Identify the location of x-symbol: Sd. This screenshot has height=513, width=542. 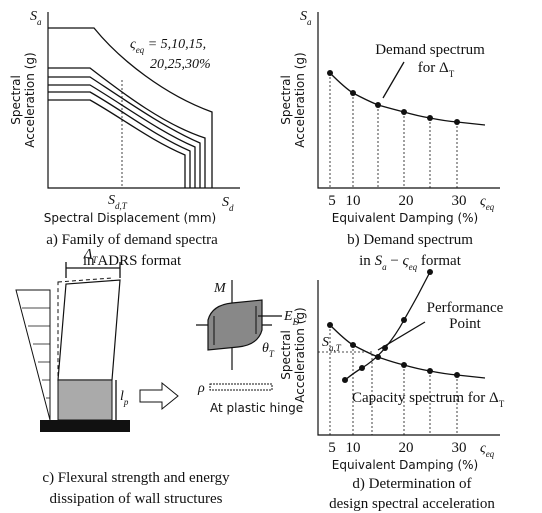
(228, 204).